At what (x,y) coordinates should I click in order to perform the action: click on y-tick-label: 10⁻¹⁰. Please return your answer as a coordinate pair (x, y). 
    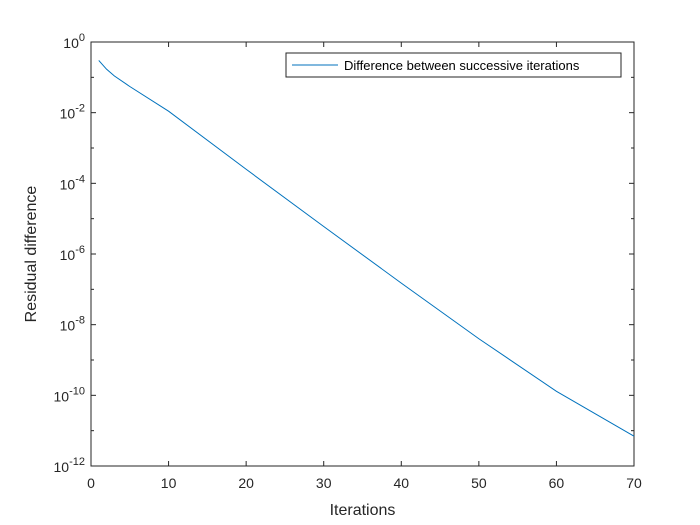
    Looking at the image, I should click on (69, 394).